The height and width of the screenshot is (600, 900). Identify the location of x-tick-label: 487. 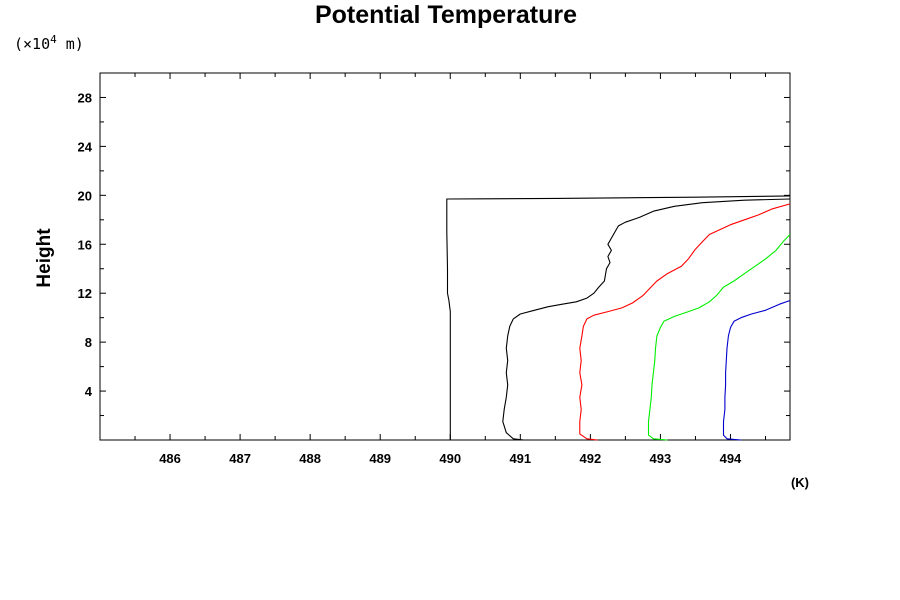
(240, 458).